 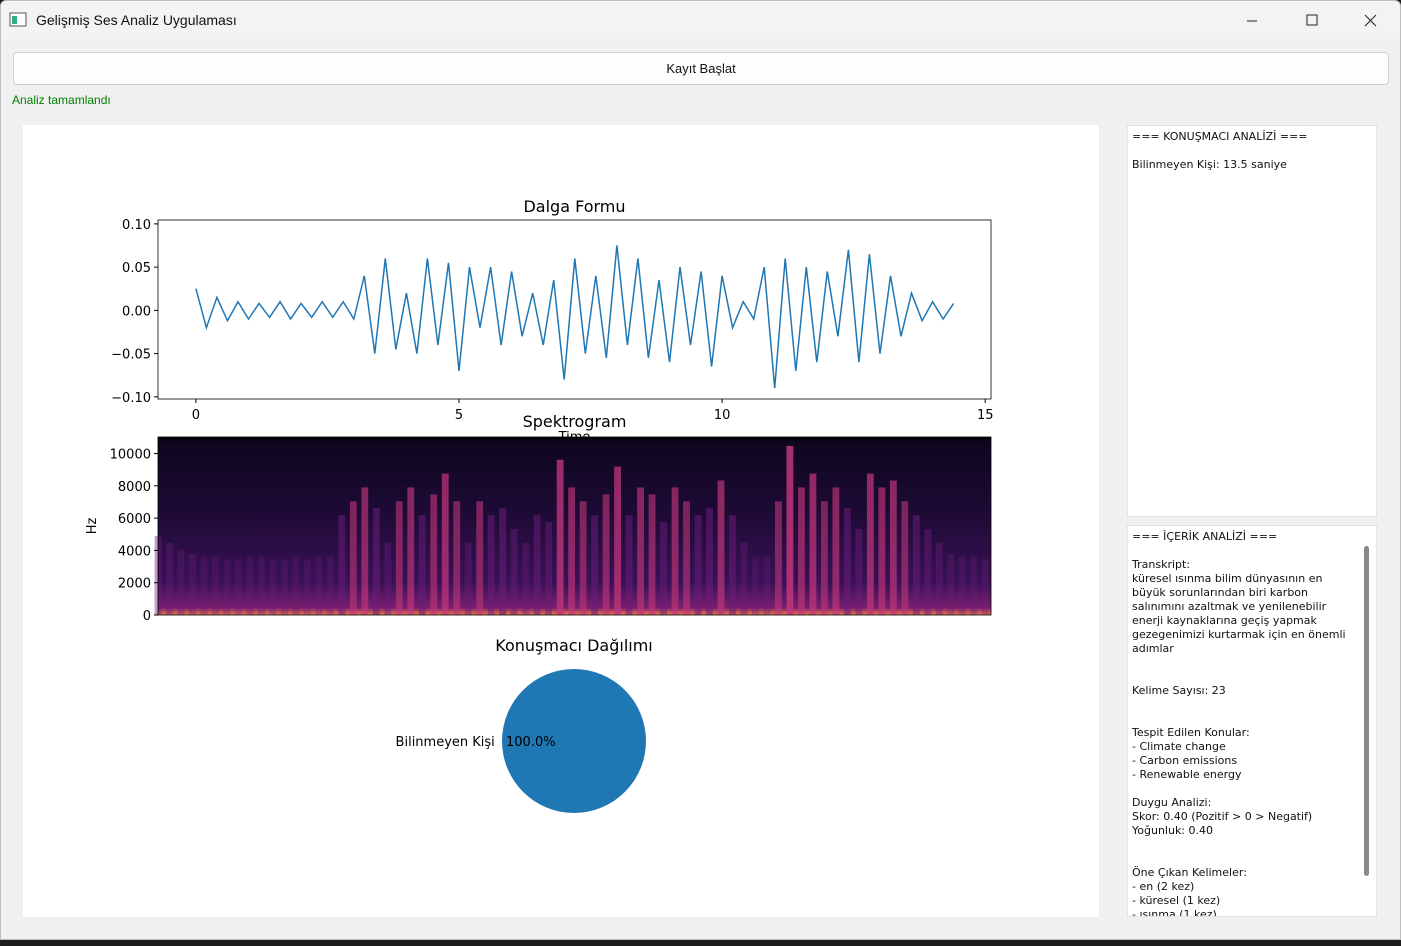 What do you see at coordinates (1179, 690) in the screenshot?
I see `word-count: Kelime Sayısı: 23` at bounding box center [1179, 690].